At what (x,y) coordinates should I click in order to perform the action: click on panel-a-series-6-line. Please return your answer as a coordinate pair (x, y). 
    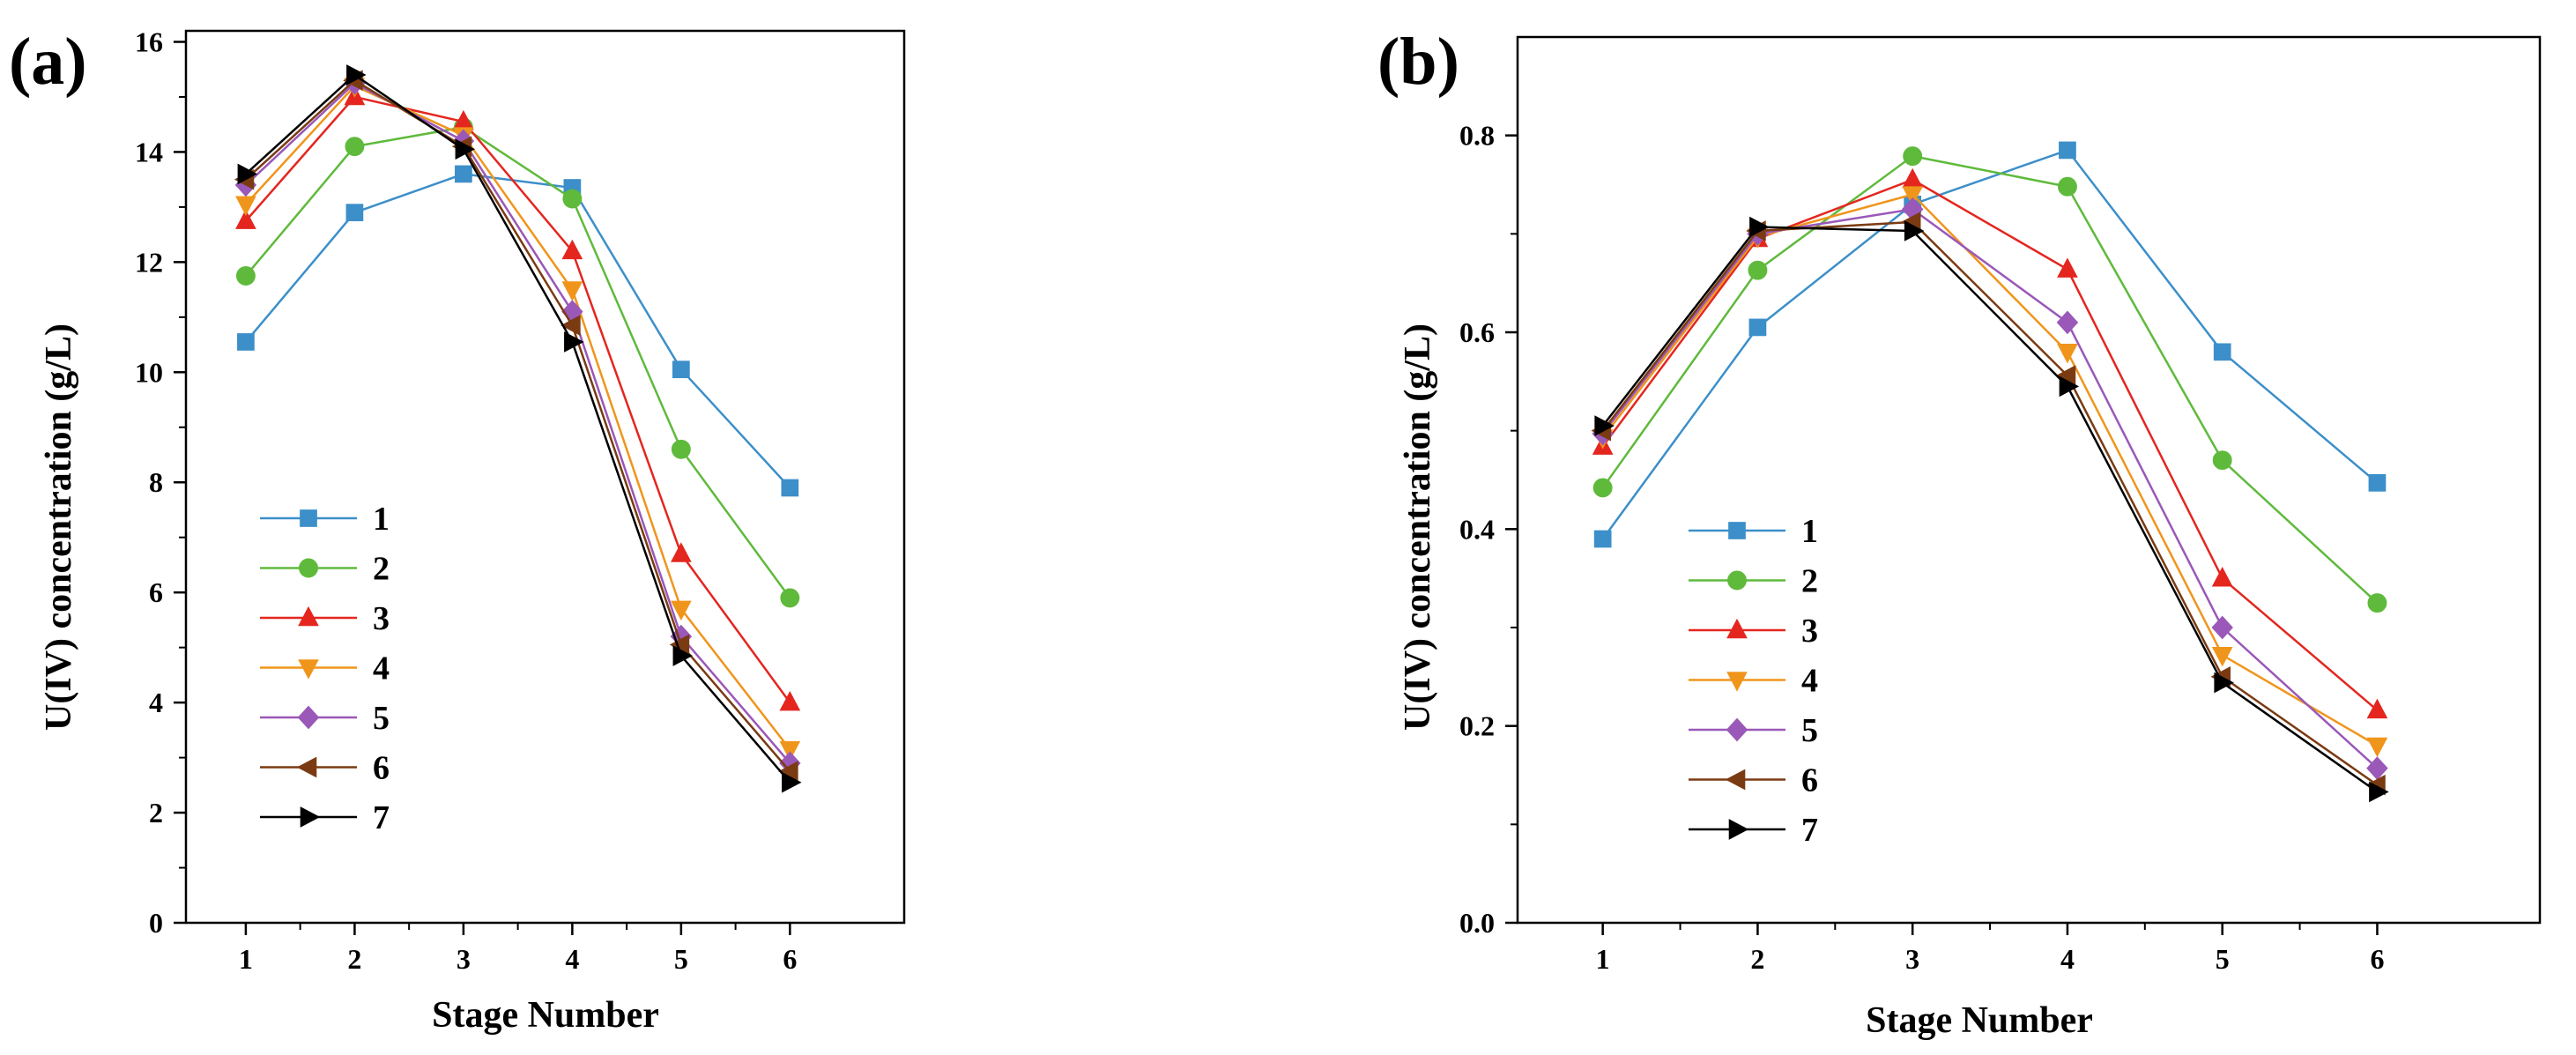
    Looking at the image, I should click on (518, 425).